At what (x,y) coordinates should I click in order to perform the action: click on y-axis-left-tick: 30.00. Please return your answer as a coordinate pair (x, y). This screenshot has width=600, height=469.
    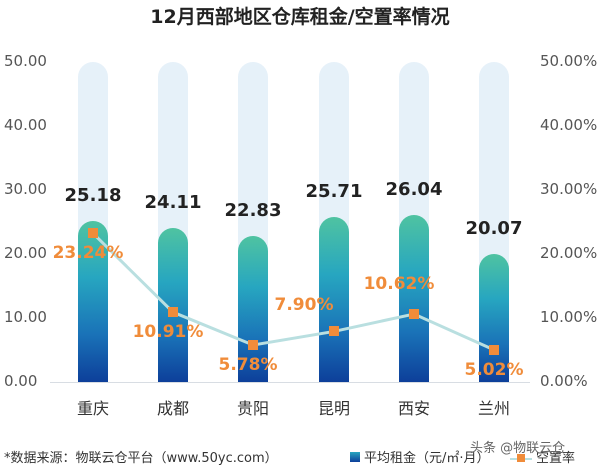
    Looking at the image, I should click on (25, 189).